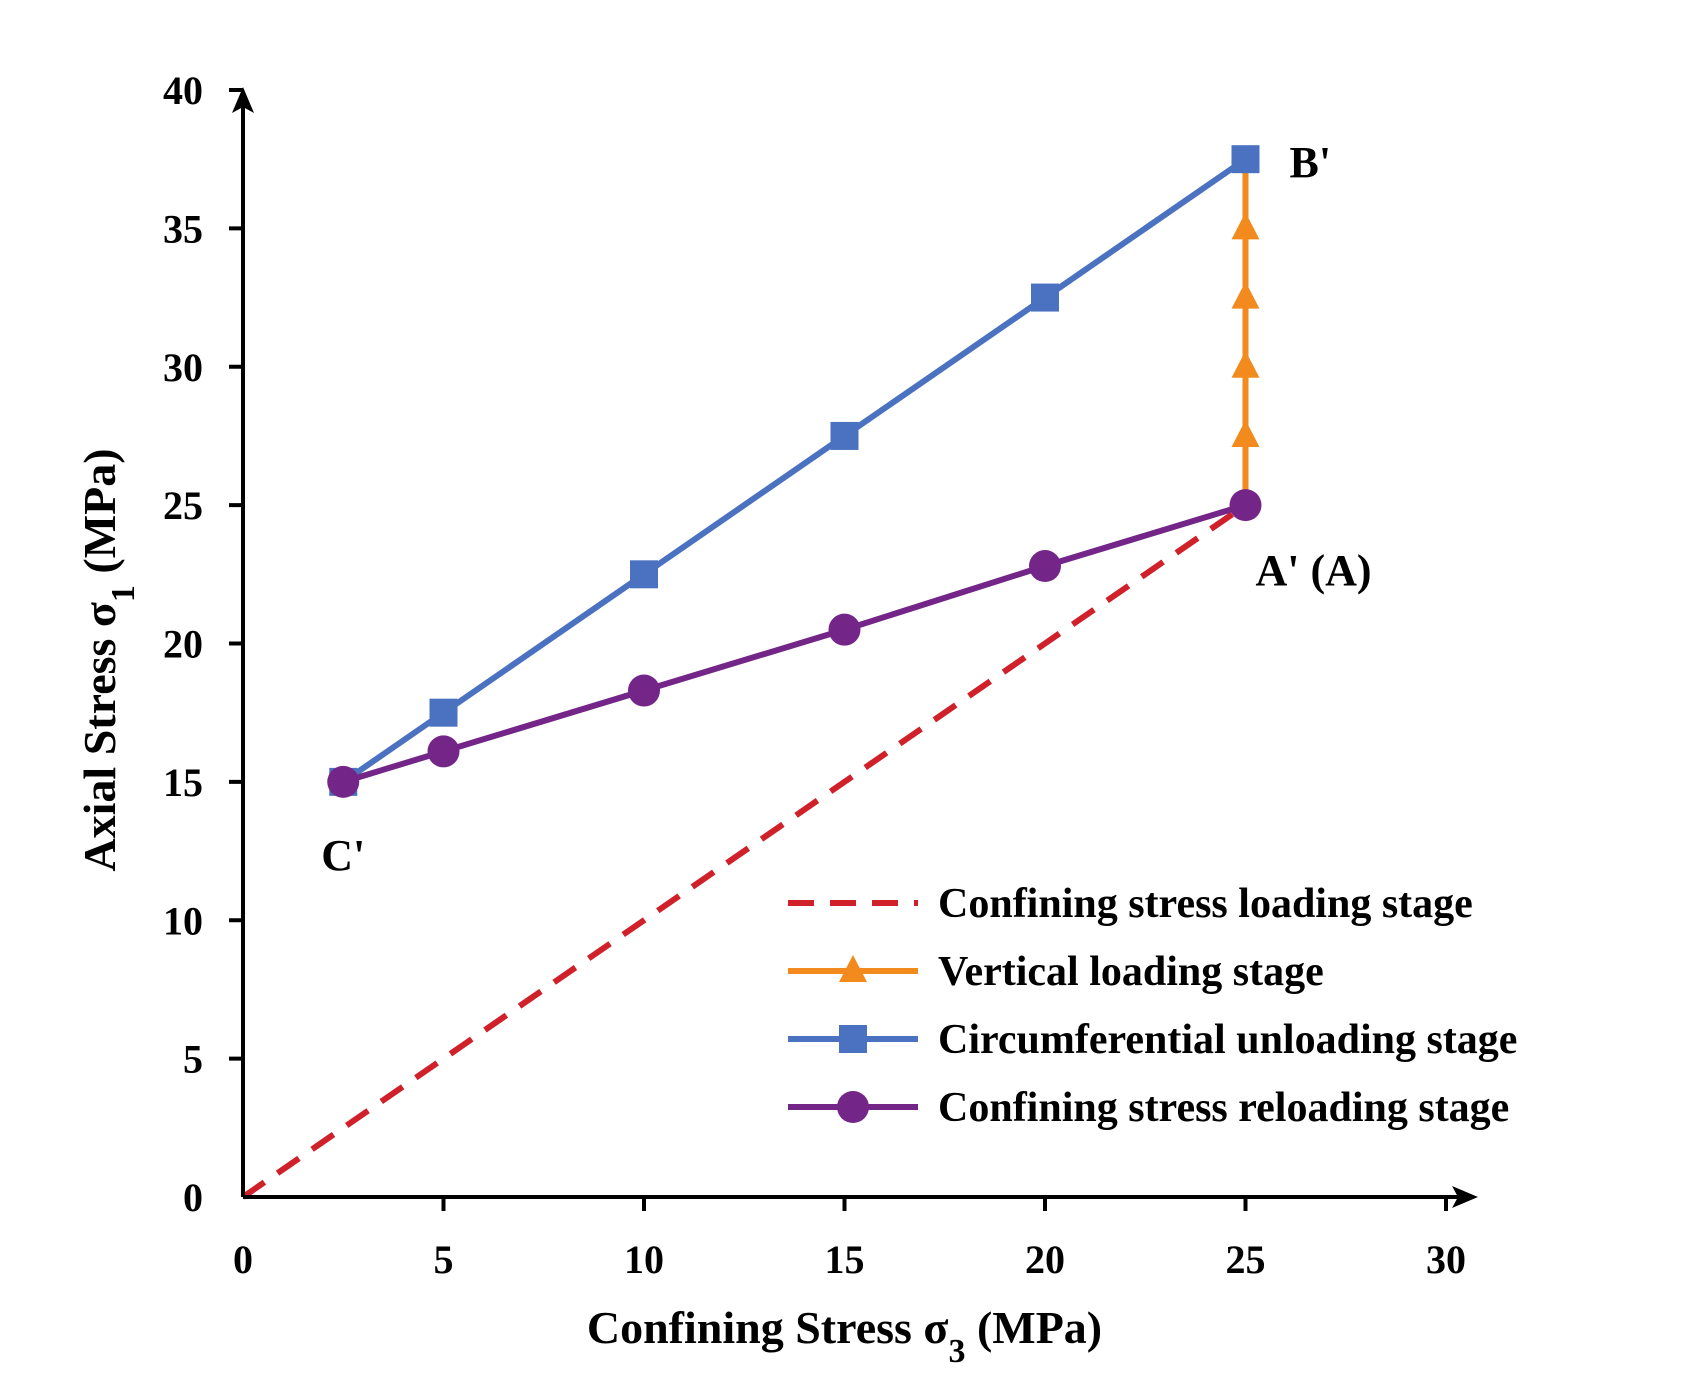 The height and width of the screenshot is (1395, 1696). I want to click on x-tick-label: 0, so click(243, 1259).